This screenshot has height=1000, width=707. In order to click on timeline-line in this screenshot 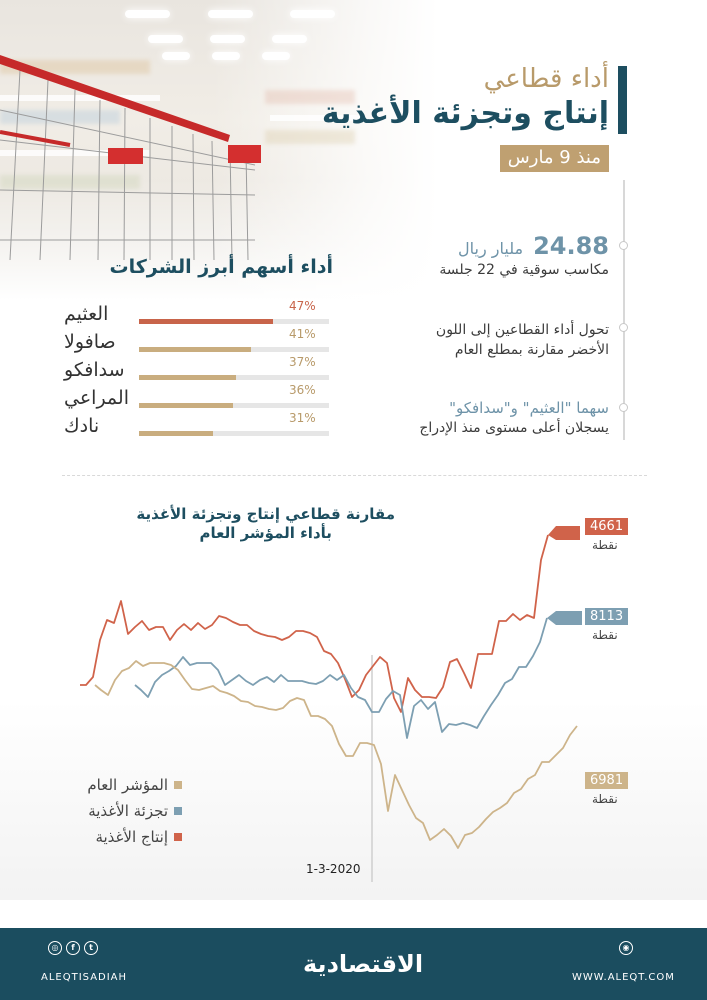, I will do `click(624, 310)`.